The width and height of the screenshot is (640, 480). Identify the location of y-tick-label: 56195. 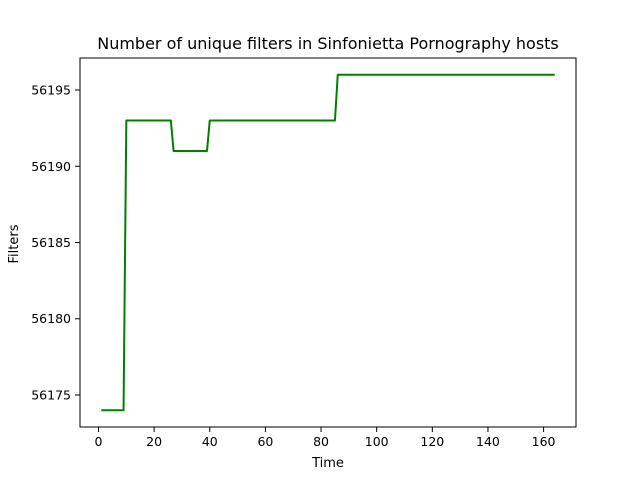
(51, 90).